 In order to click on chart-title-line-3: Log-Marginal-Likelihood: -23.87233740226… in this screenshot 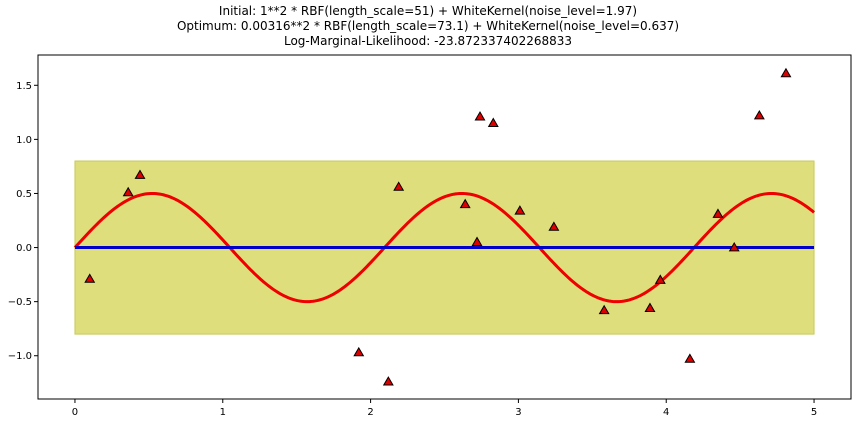, I will do `click(428, 41)`.